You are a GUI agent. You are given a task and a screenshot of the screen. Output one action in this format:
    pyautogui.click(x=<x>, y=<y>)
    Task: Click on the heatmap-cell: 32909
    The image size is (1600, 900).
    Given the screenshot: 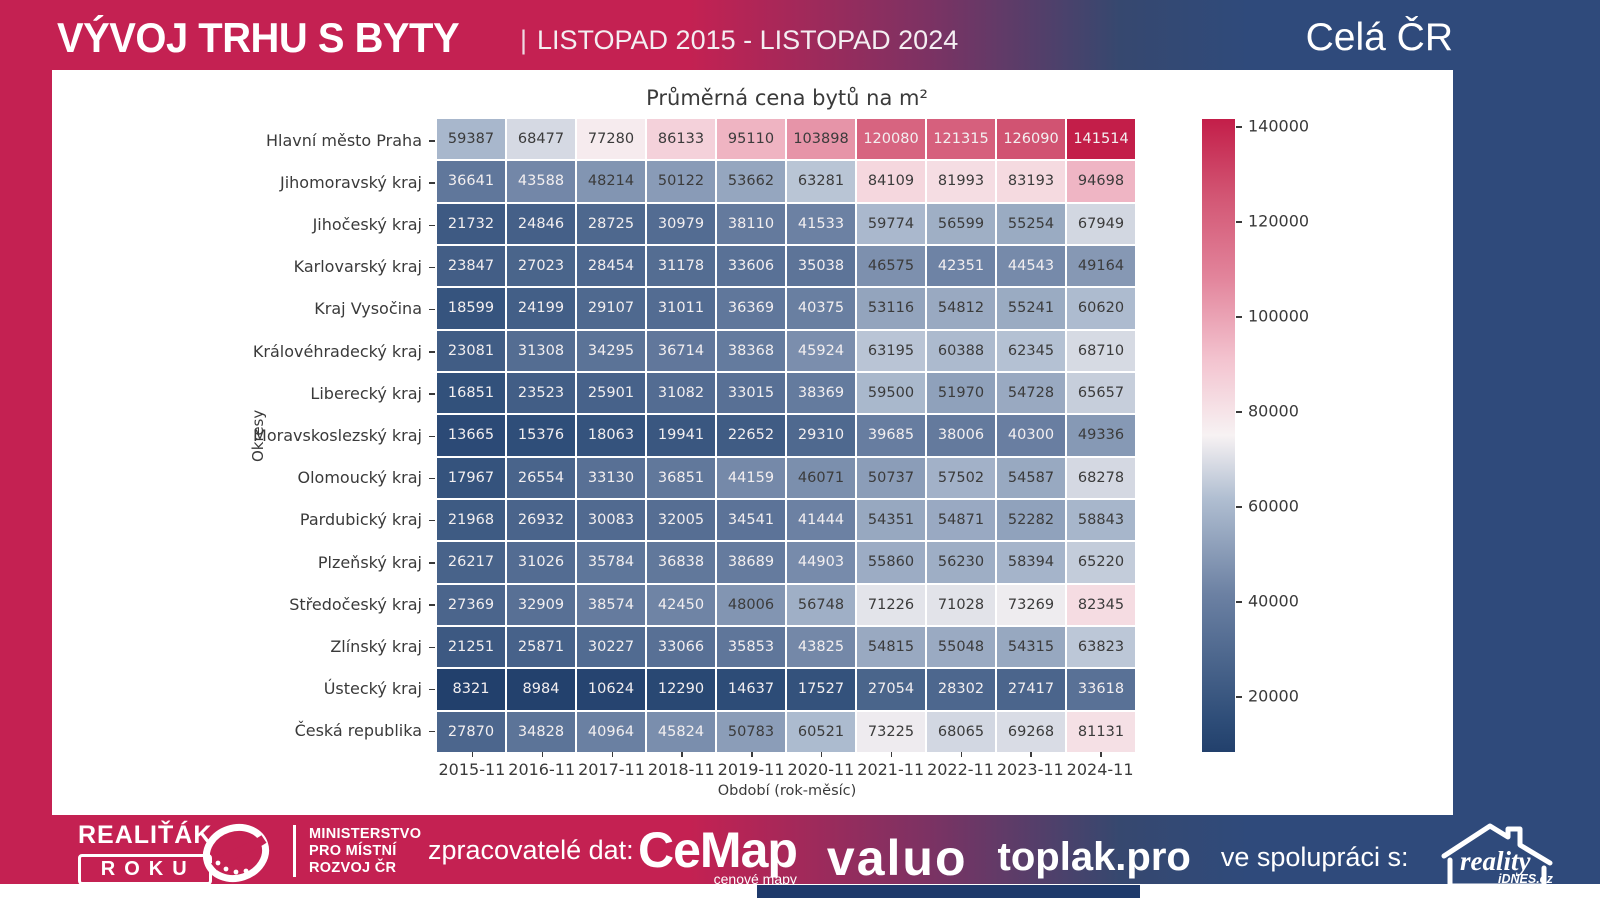 What is the action you would take?
    pyautogui.click(x=541, y=604)
    